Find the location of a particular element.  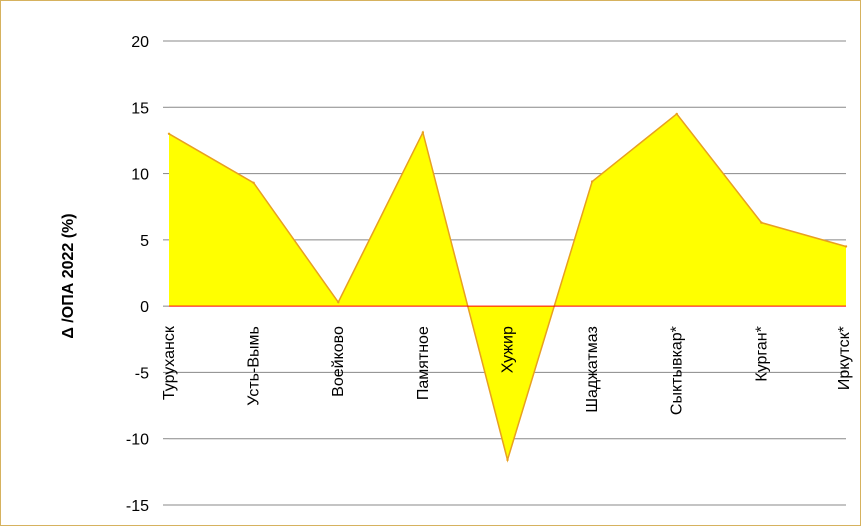

category-label: Памятное is located at coordinates (423, 363).